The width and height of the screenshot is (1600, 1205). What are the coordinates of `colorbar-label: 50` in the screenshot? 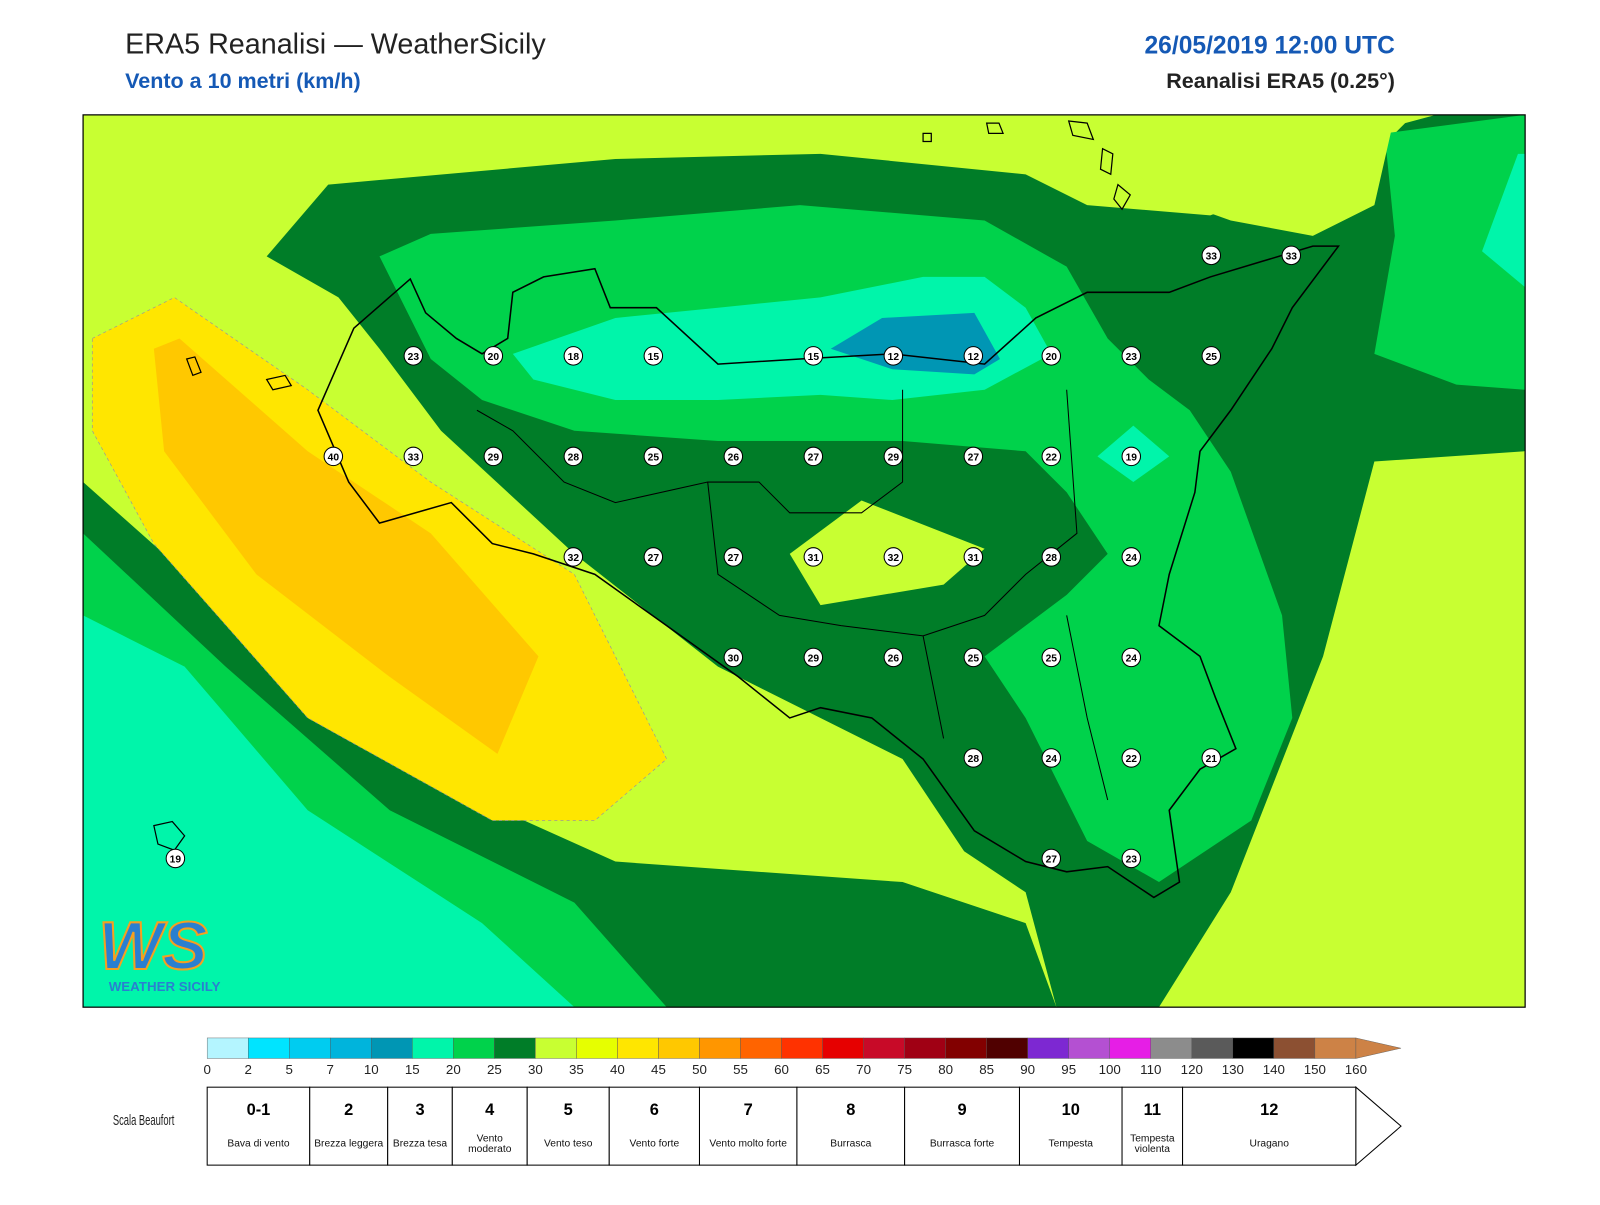 It's located at (699, 1069).